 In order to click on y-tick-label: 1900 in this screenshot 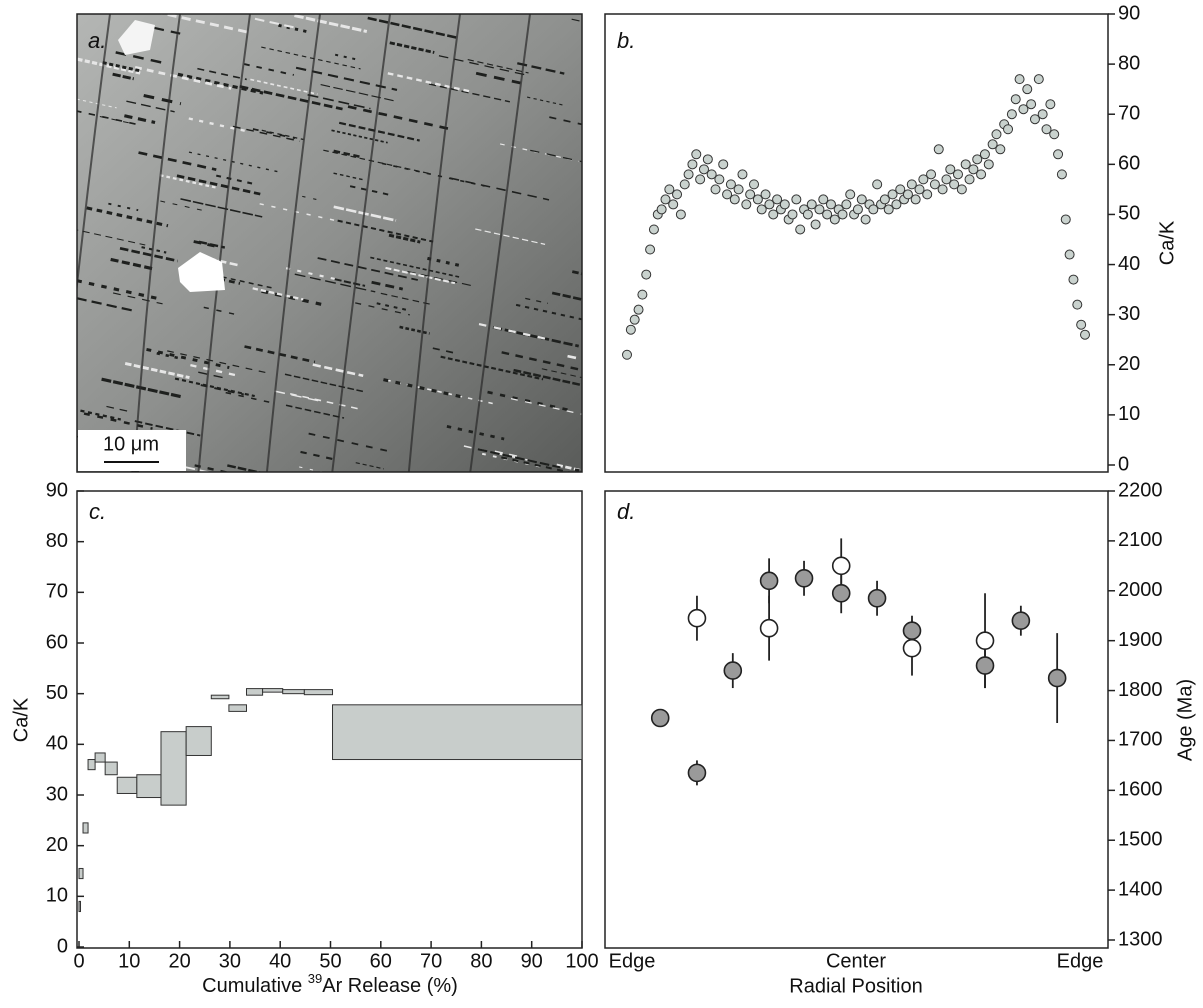, I will do `click(1140, 640)`.